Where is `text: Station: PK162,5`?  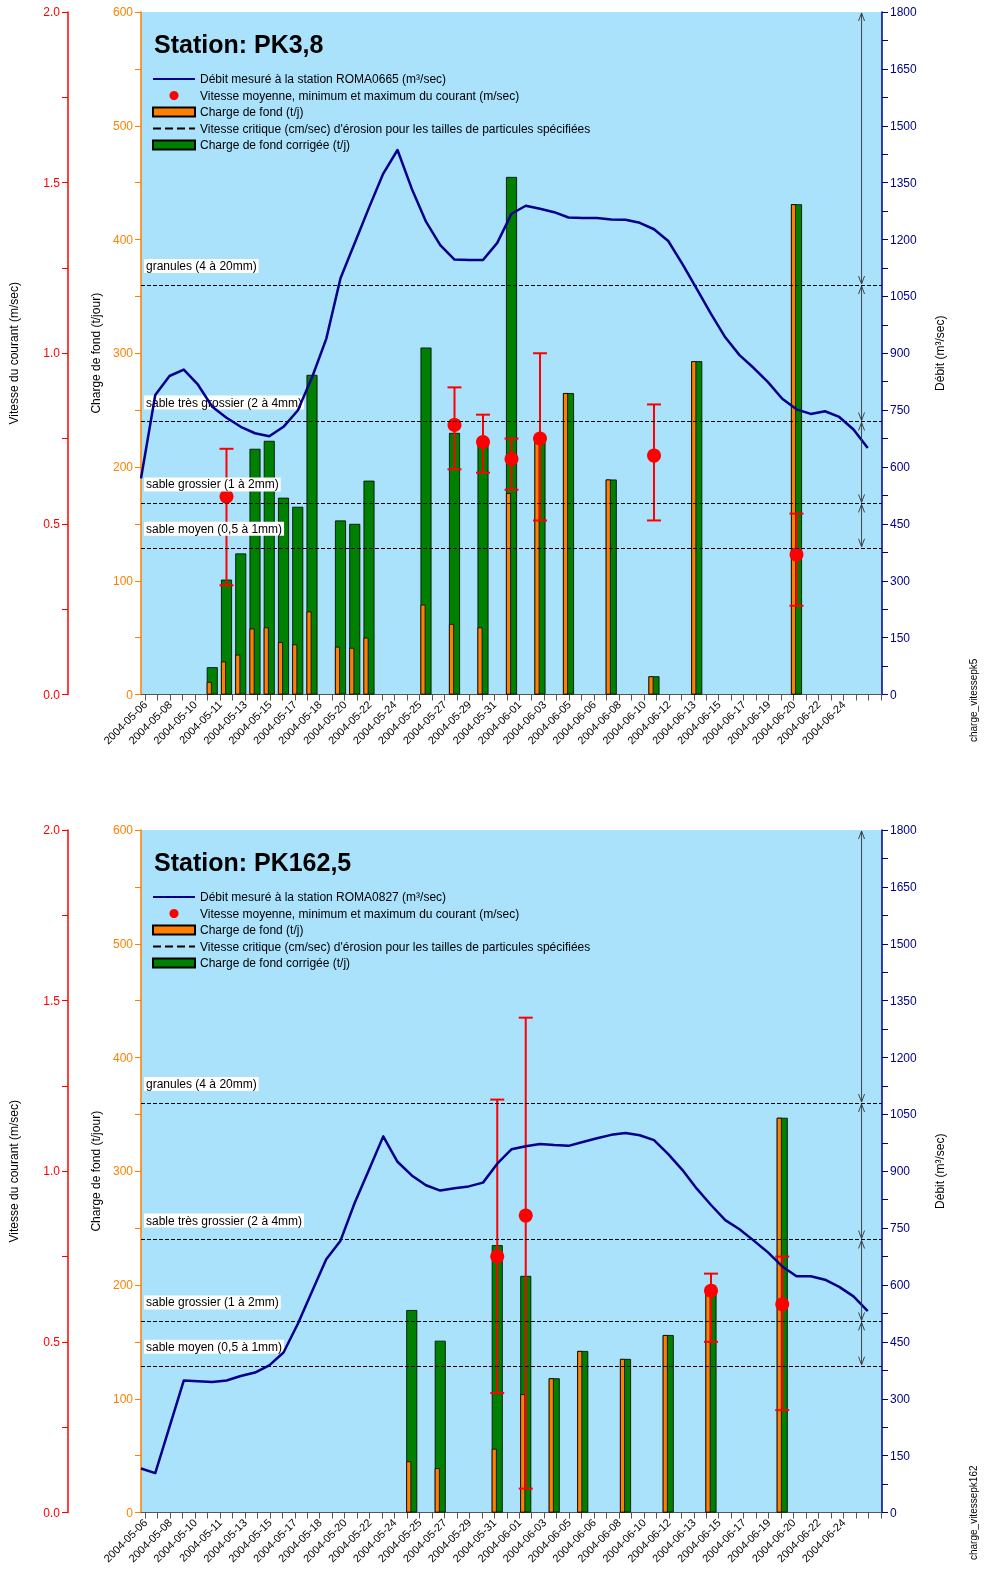 text: Station: PK162,5 is located at coordinates (253, 861).